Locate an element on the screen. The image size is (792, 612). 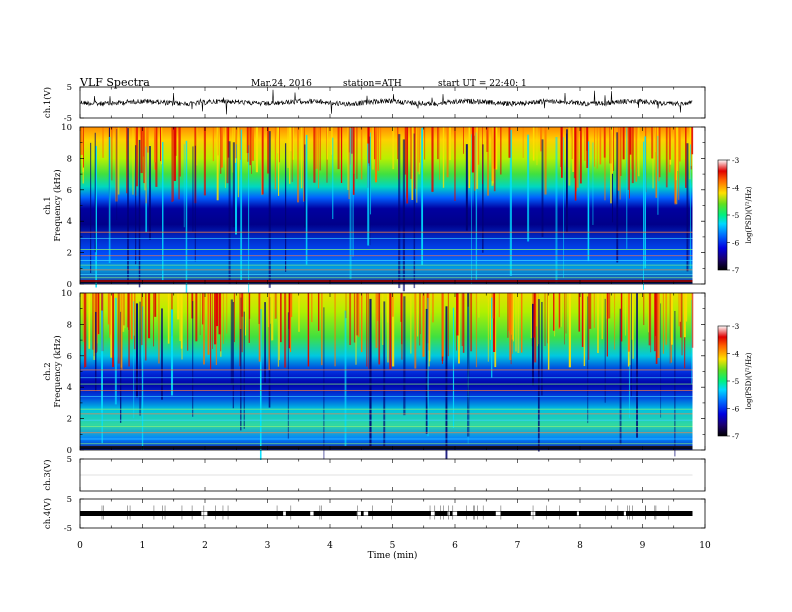
y-tick-label: 8 is located at coordinates (69, 325).